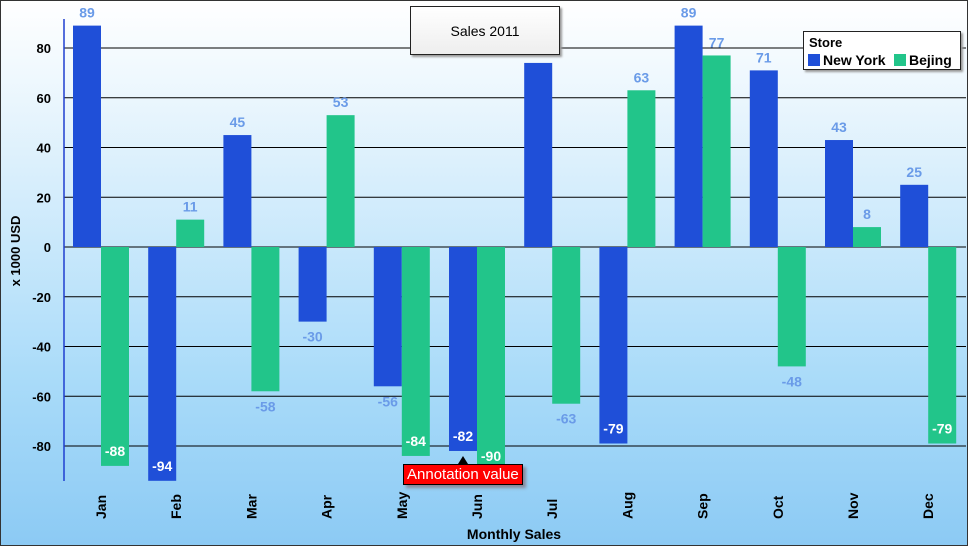  What do you see at coordinates (642, 77) in the screenshot?
I see `data-label: 63` at bounding box center [642, 77].